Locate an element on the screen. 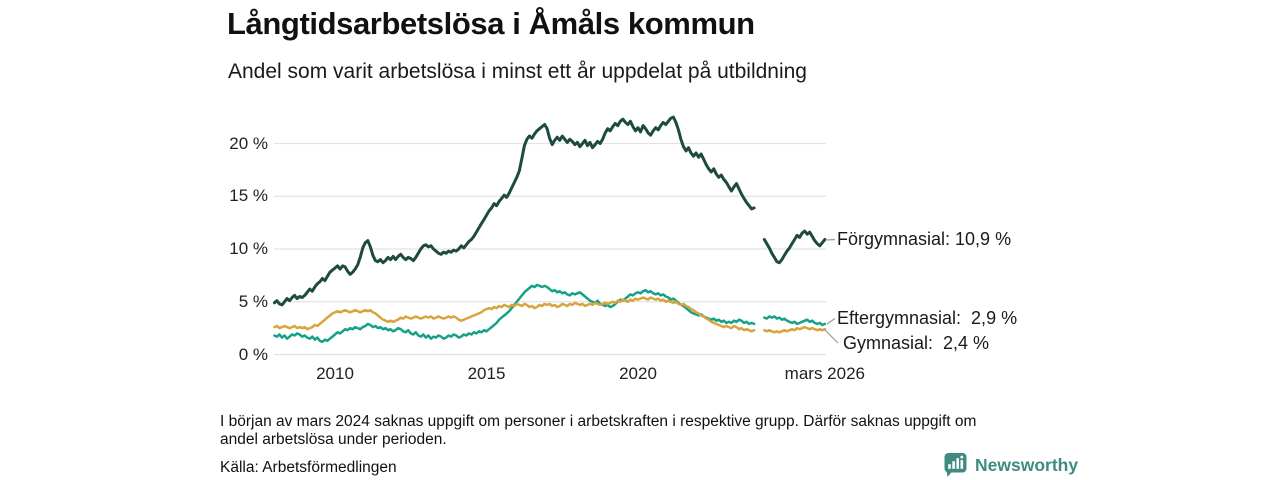 This screenshot has height=480, width=1280. footnote-line-2: andel arbetslösa under perioden. is located at coordinates (333, 439).